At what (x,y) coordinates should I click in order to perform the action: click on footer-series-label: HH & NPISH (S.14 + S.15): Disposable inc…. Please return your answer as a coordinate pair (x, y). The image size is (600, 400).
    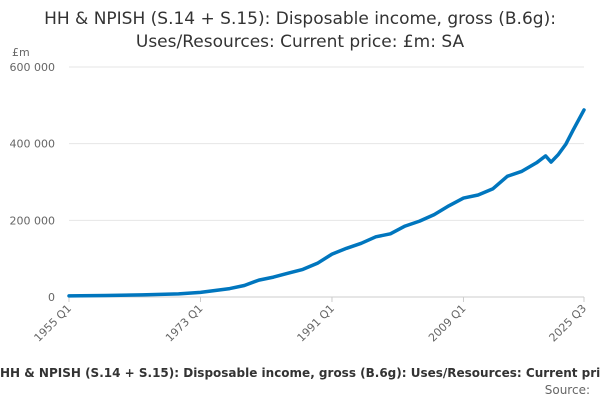
    Looking at the image, I should click on (300, 373).